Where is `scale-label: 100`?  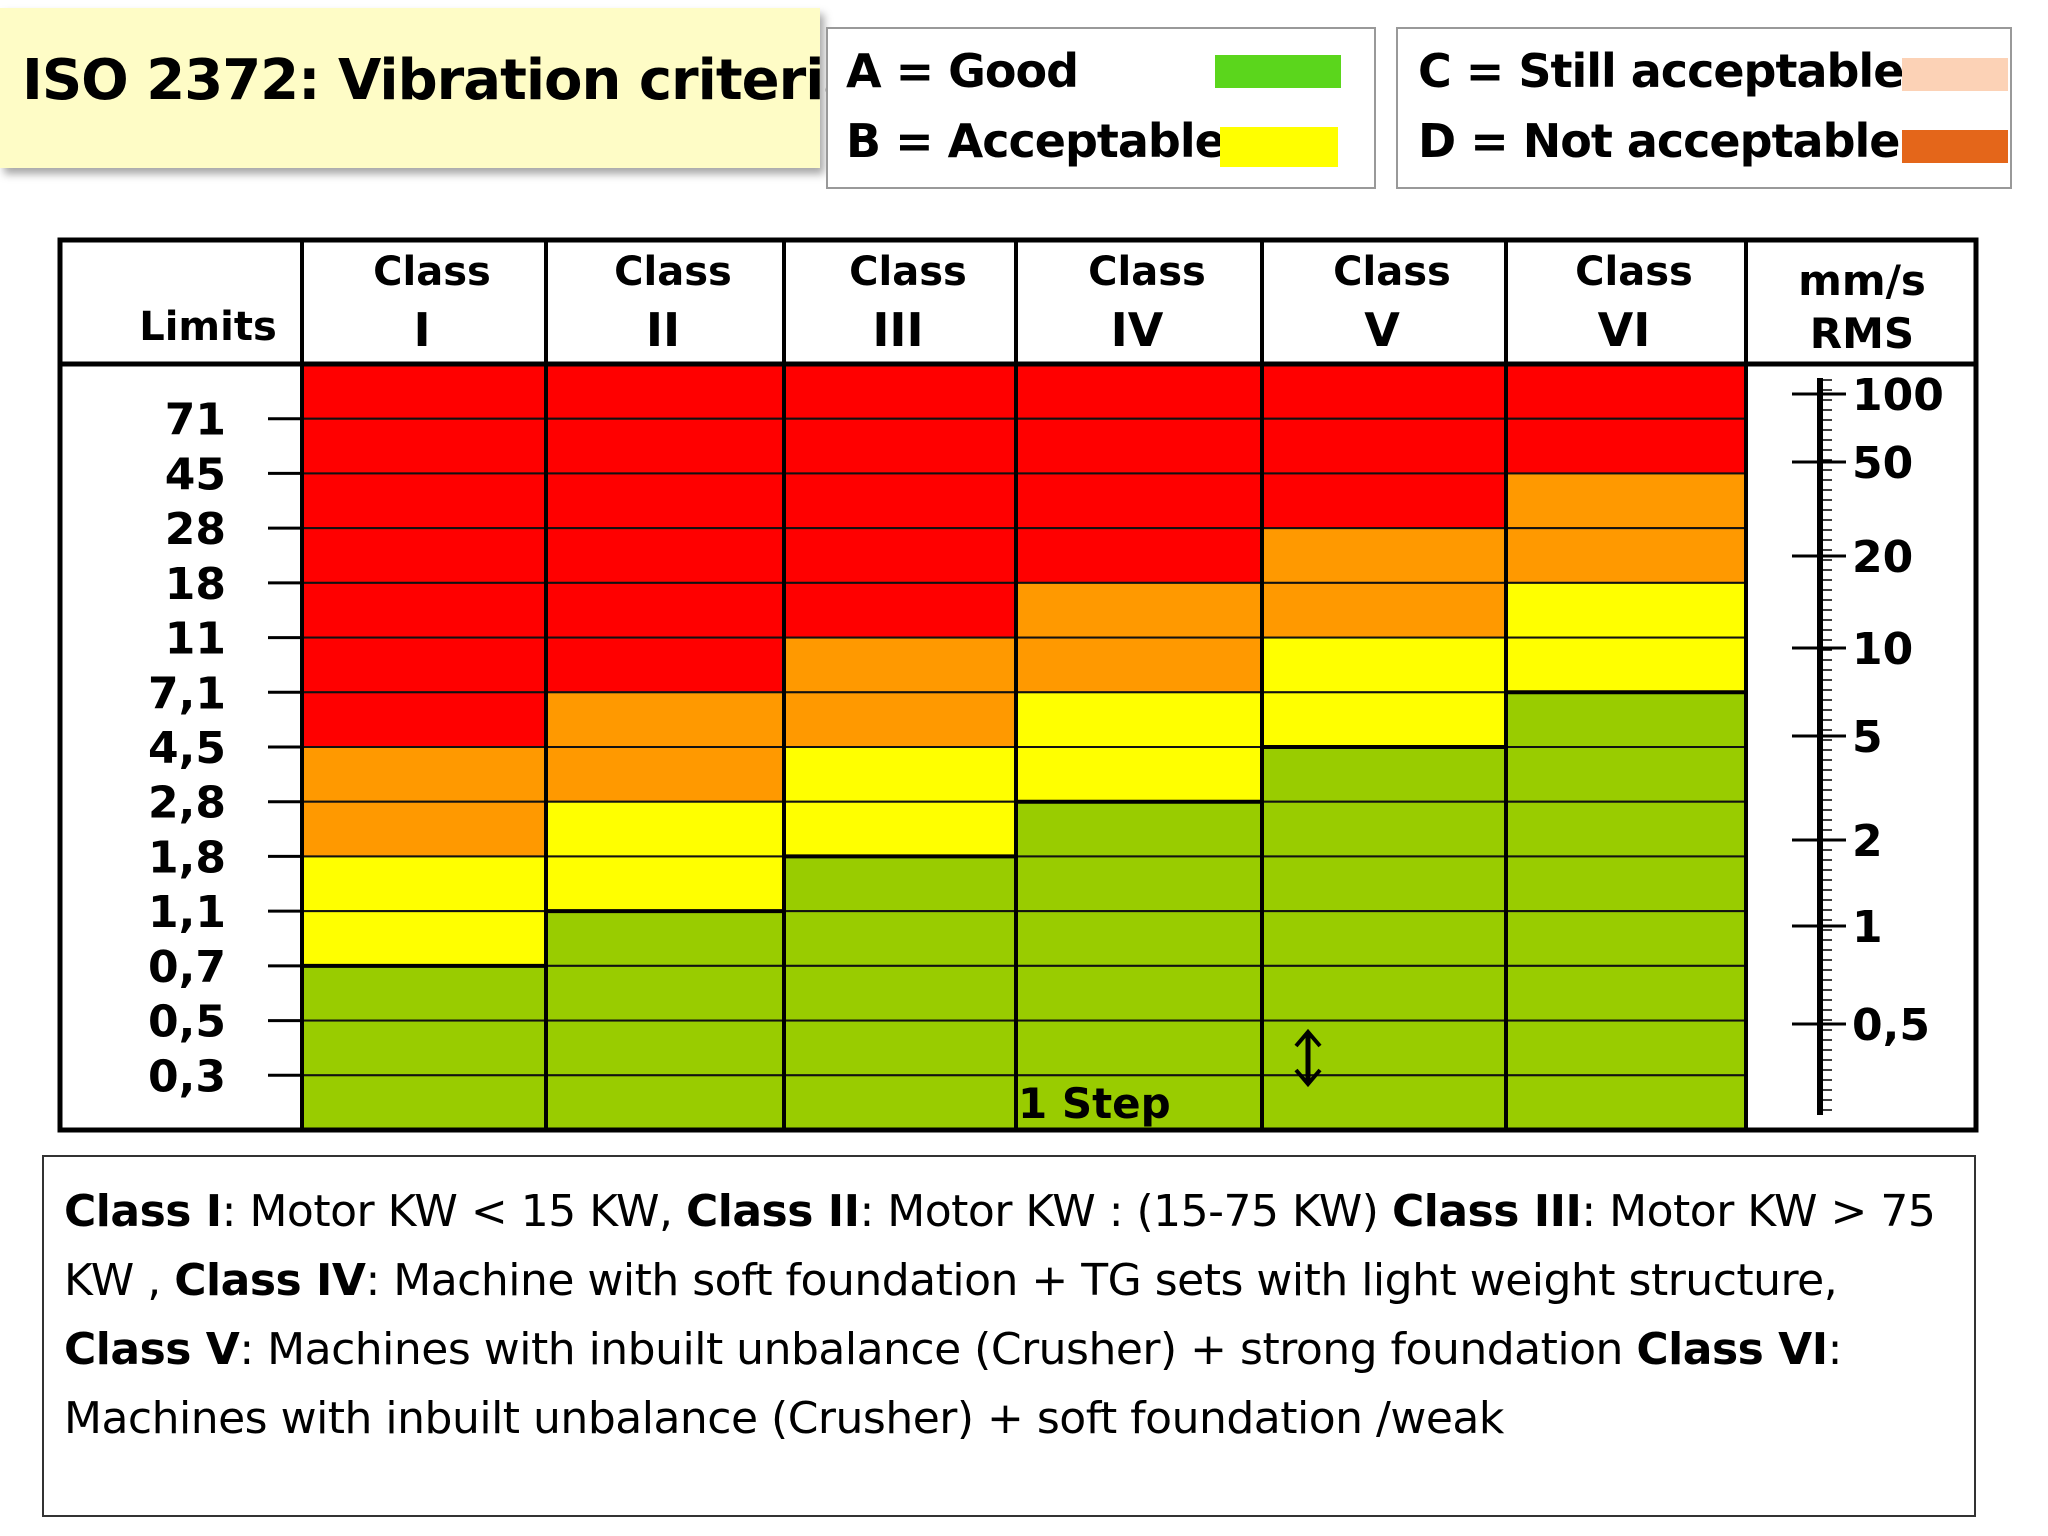
scale-label: 100 is located at coordinates (1898, 395).